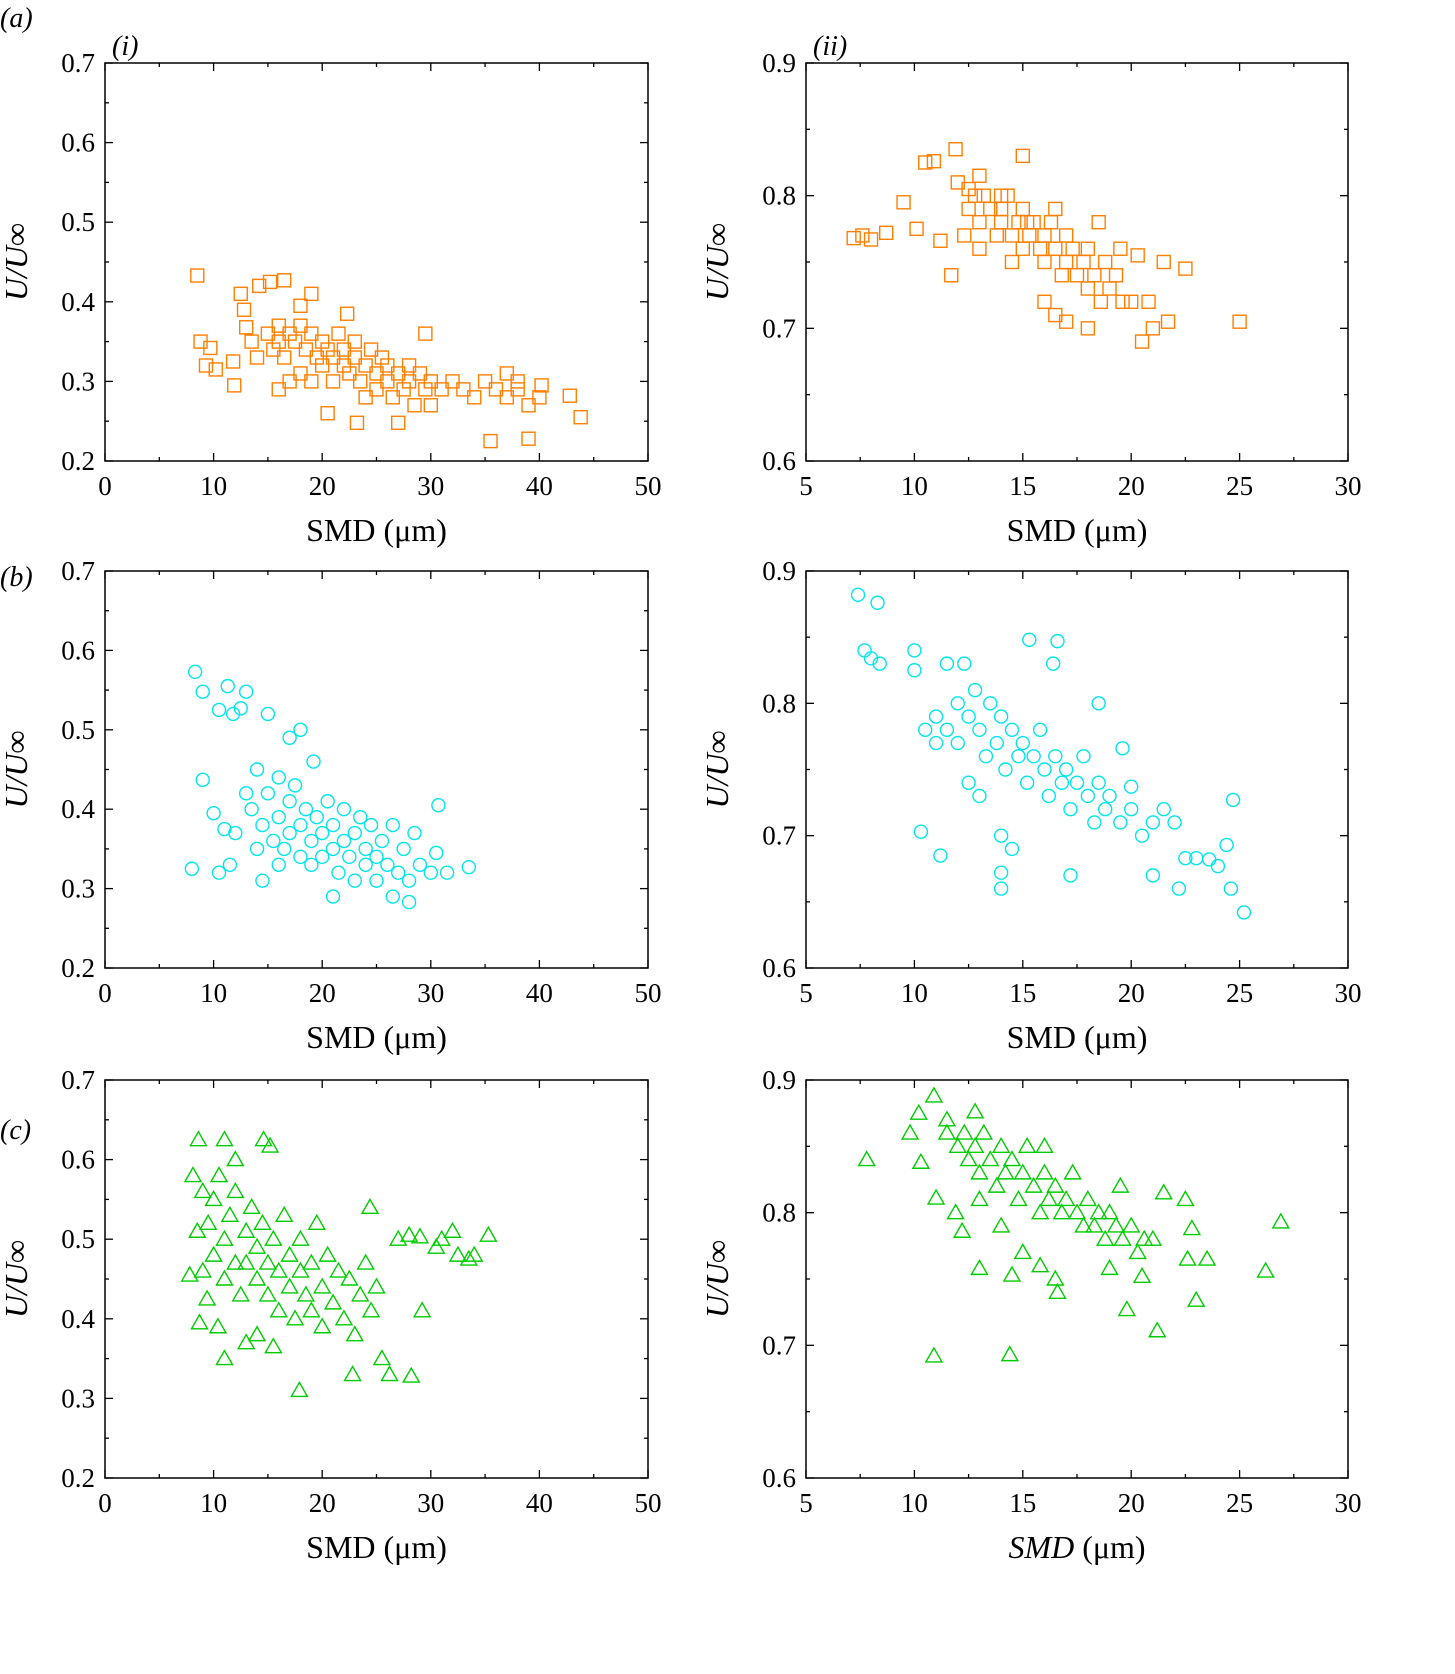 The image size is (1455, 1674). What do you see at coordinates (1077, 769) in the screenshot?
I see `plot-frame` at bounding box center [1077, 769].